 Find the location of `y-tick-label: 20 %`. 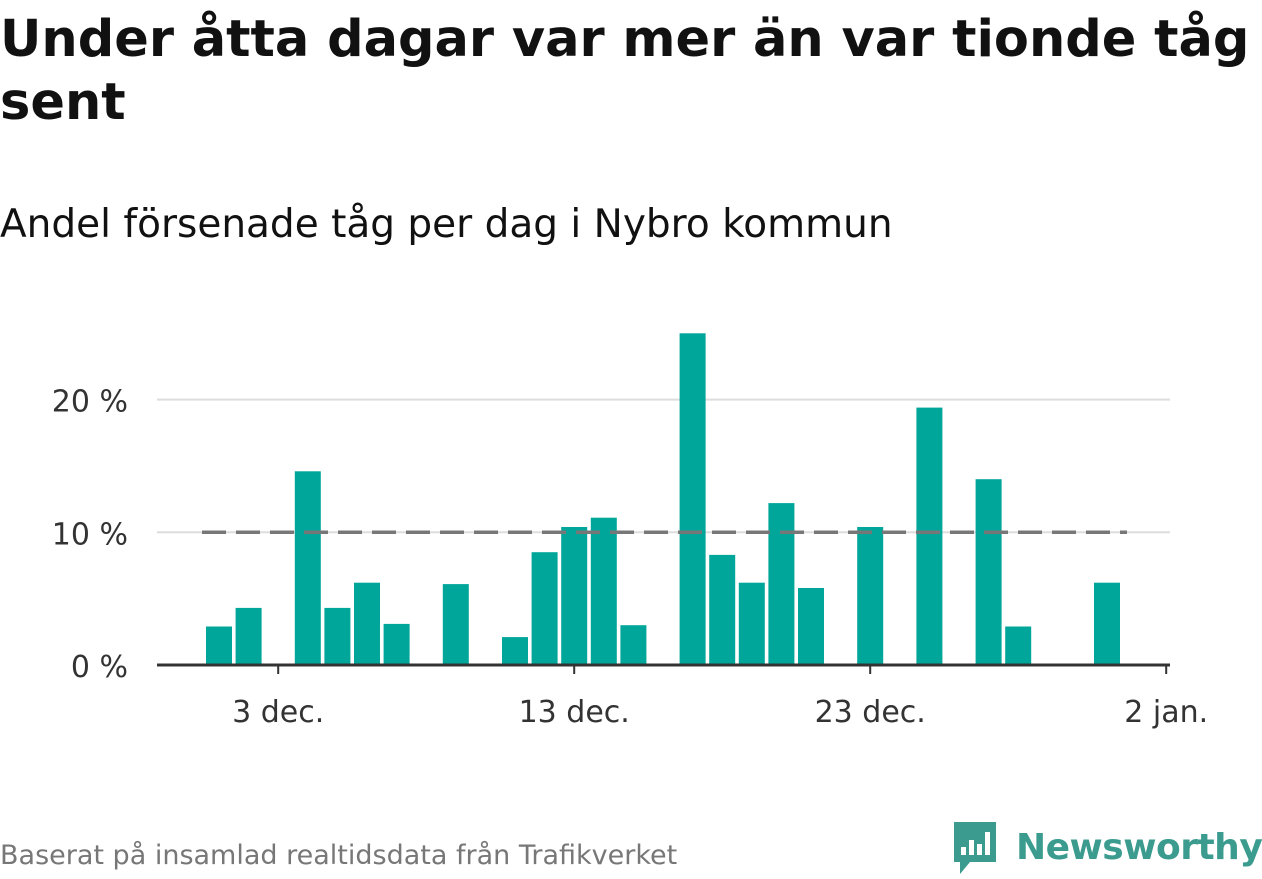

y-tick-label: 20 % is located at coordinates (90, 402).